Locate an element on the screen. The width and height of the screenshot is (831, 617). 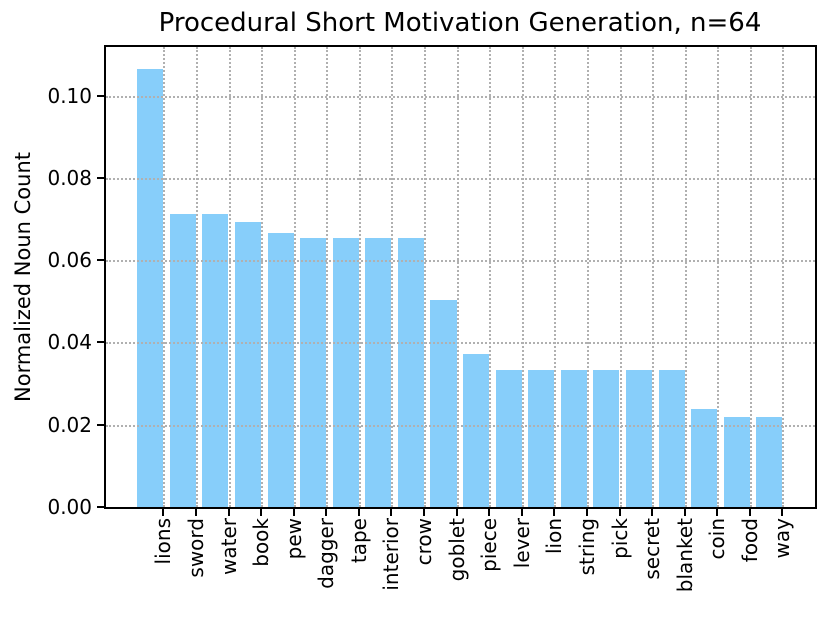
v-gridline-goblet is located at coordinates (457, 277).